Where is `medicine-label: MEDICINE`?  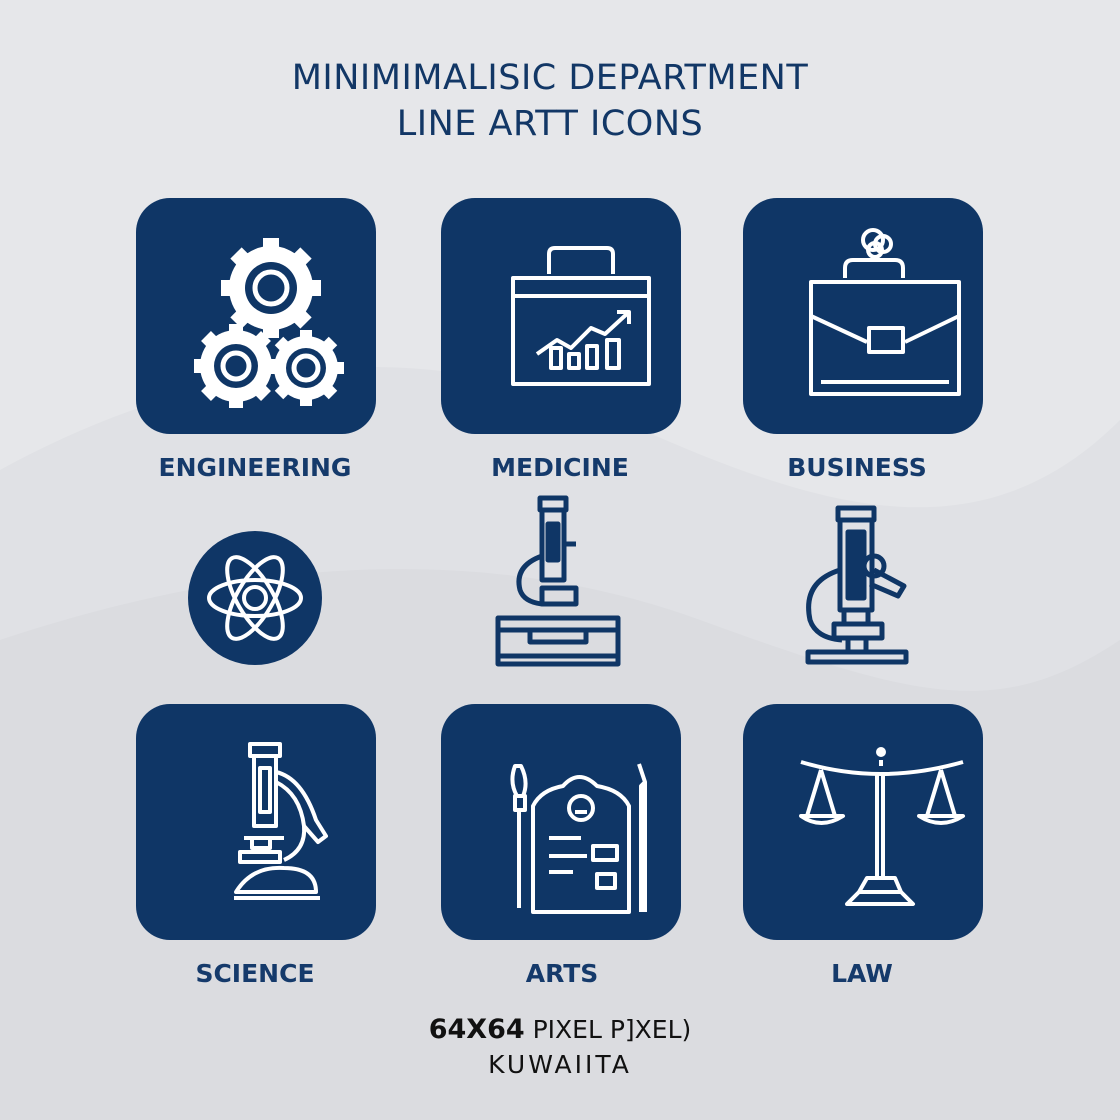
medicine-label: MEDICINE is located at coordinates (560, 467).